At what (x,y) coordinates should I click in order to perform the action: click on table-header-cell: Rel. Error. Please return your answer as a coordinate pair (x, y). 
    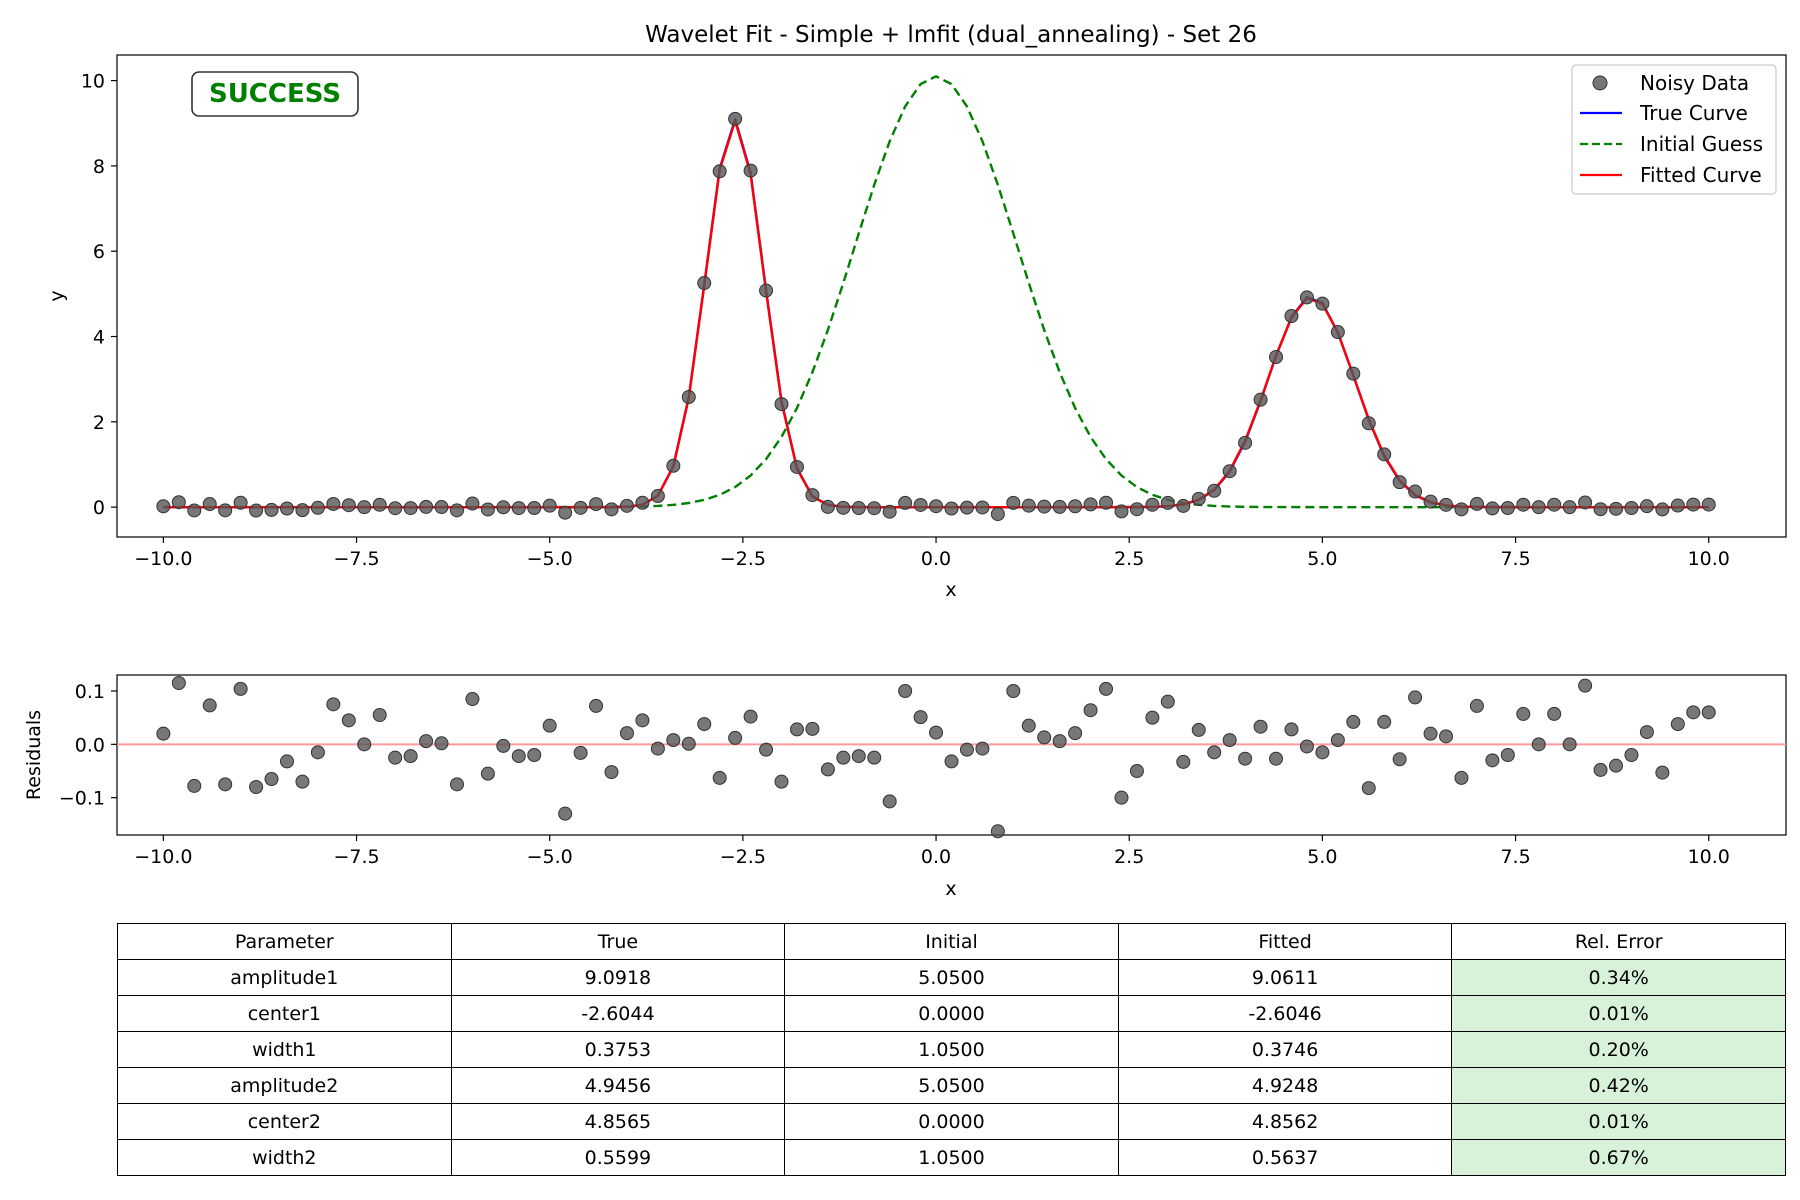
    Looking at the image, I should click on (1618, 941).